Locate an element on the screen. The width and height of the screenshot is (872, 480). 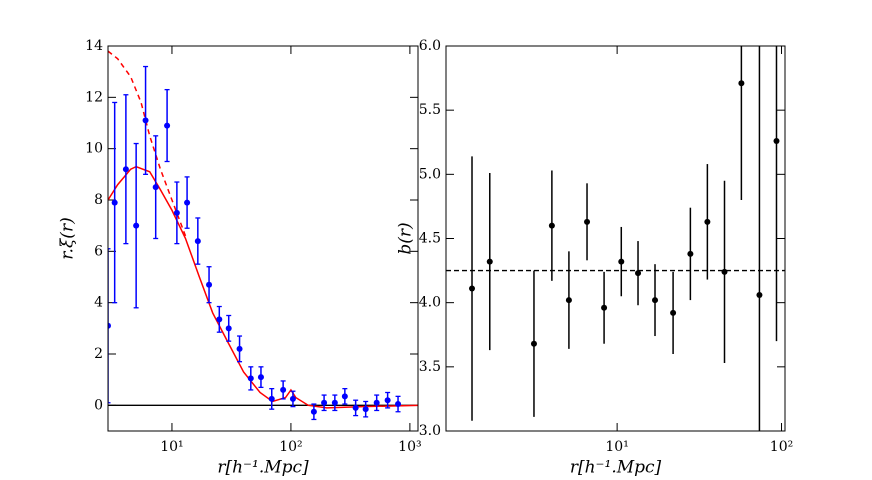
y-tick-label: 12 is located at coordinates (94, 97).